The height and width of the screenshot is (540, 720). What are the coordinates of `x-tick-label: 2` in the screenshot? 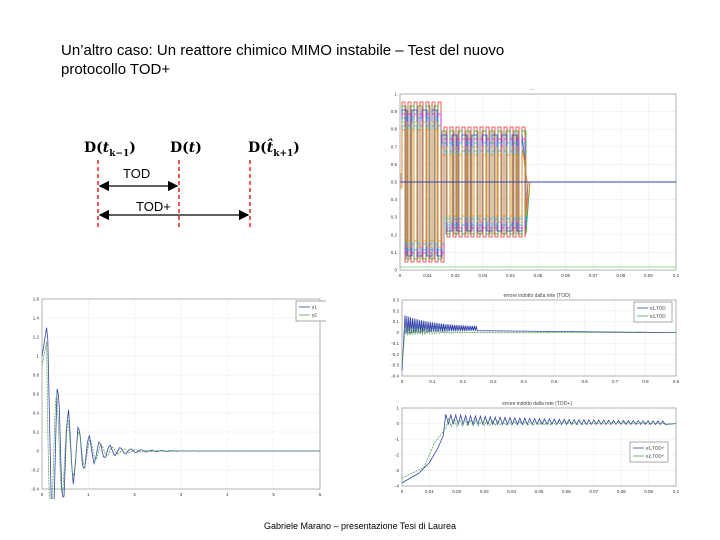 It's located at (134, 494).